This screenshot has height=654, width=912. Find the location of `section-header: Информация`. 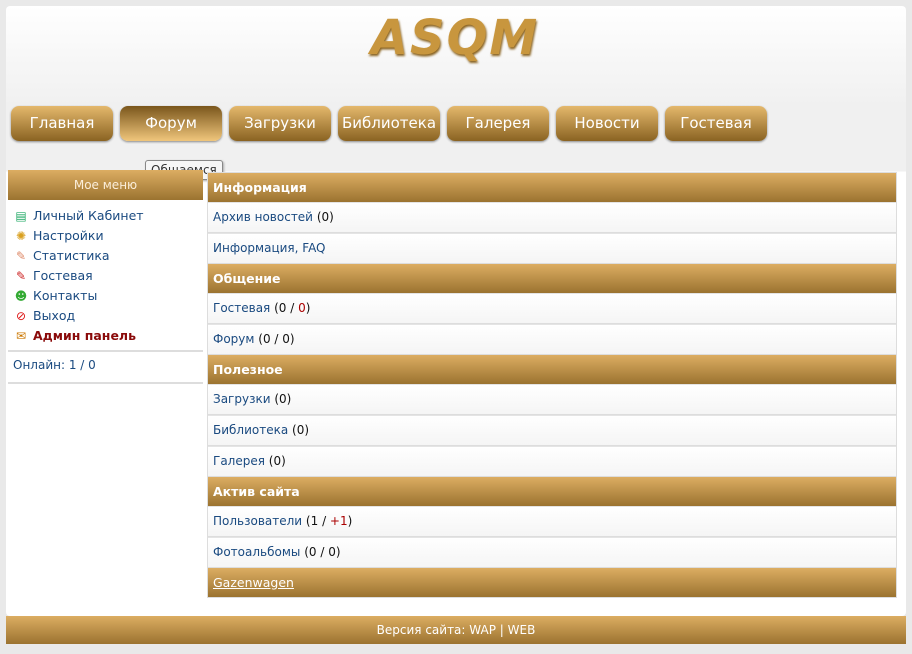

section-header: Информация is located at coordinates (552, 187).